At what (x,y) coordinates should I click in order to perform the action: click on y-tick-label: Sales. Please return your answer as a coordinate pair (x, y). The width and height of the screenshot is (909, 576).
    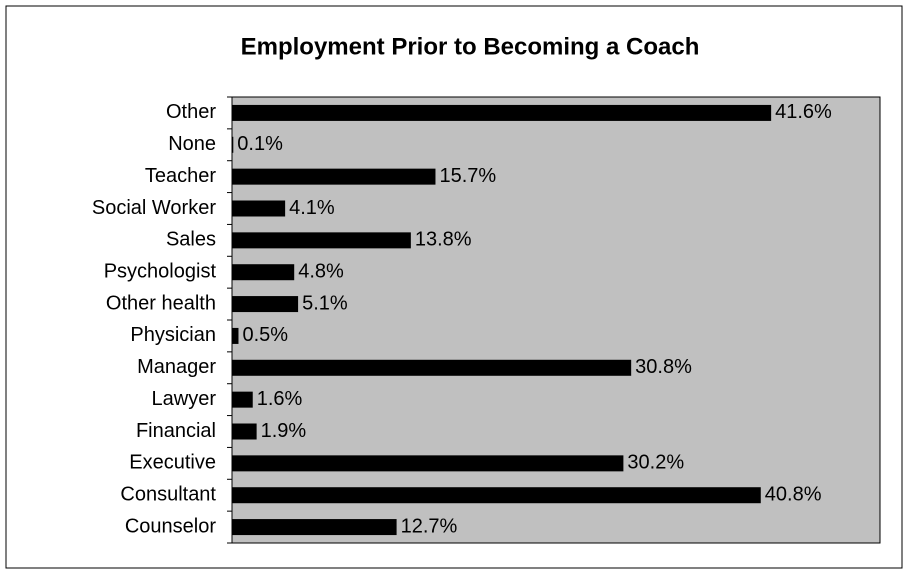
    Looking at the image, I should click on (191, 240).